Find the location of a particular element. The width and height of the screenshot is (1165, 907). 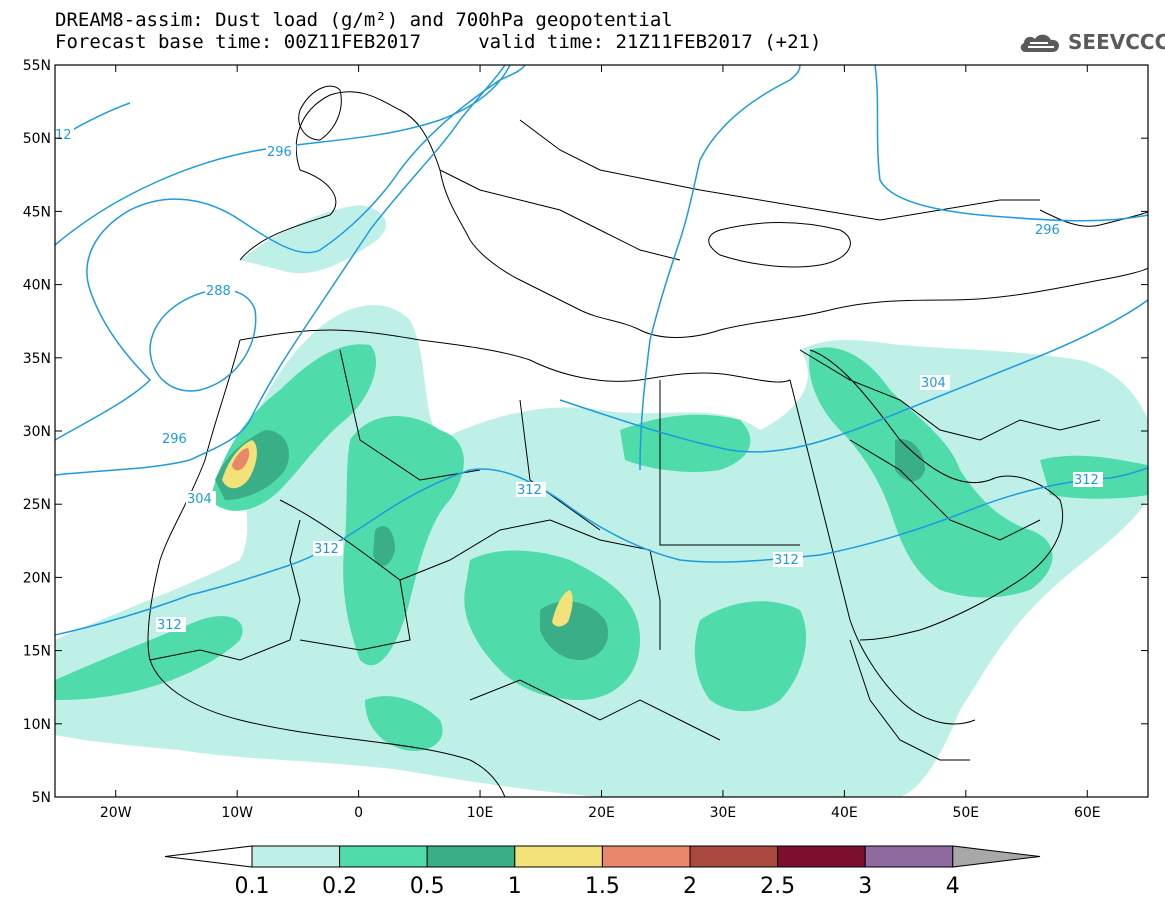

colorbar-label: 0.2 is located at coordinates (339, 886).